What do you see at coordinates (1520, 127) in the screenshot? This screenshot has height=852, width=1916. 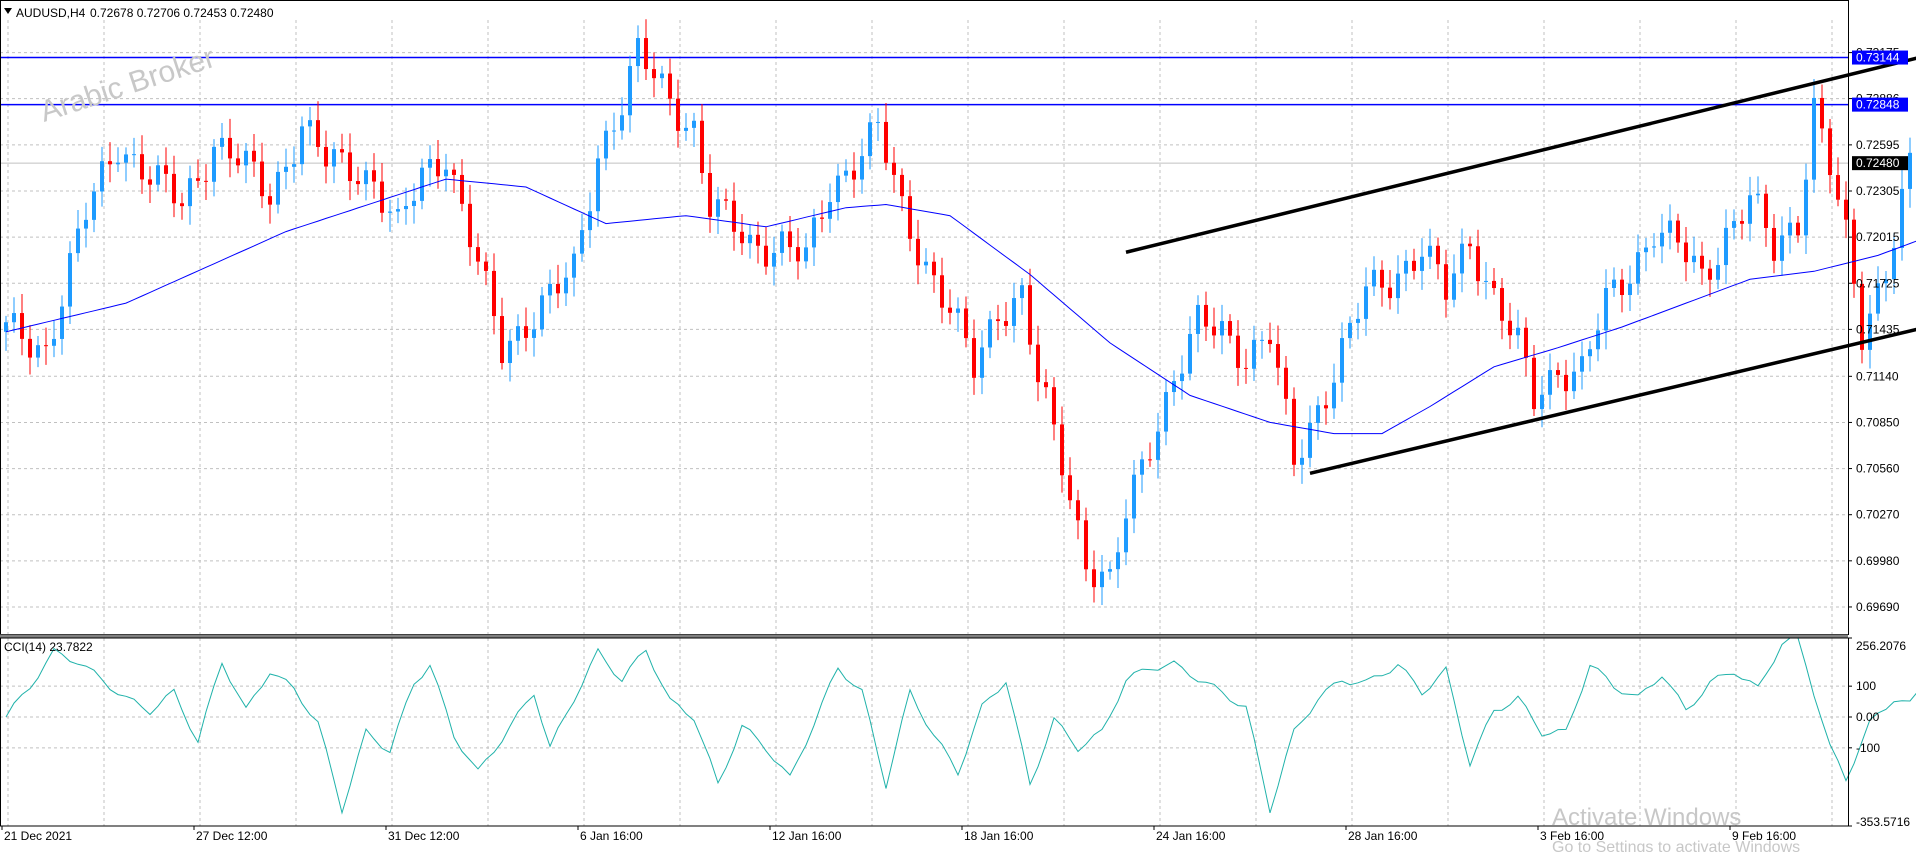 I see `channel-upper-trendline` at bounding box center [1520, 127].